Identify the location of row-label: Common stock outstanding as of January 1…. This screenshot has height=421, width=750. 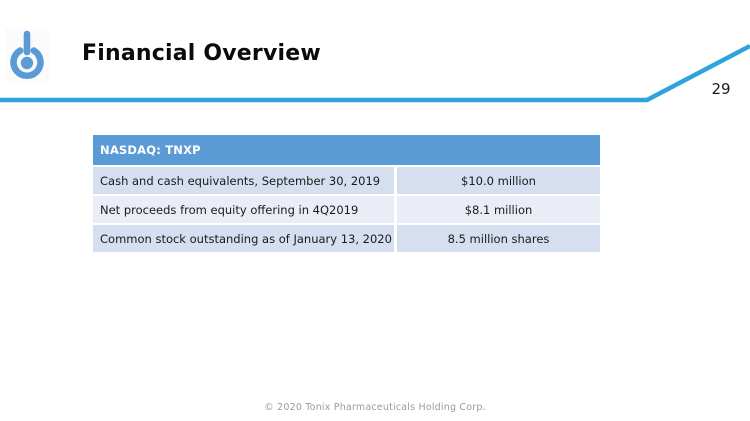
(243, 238).